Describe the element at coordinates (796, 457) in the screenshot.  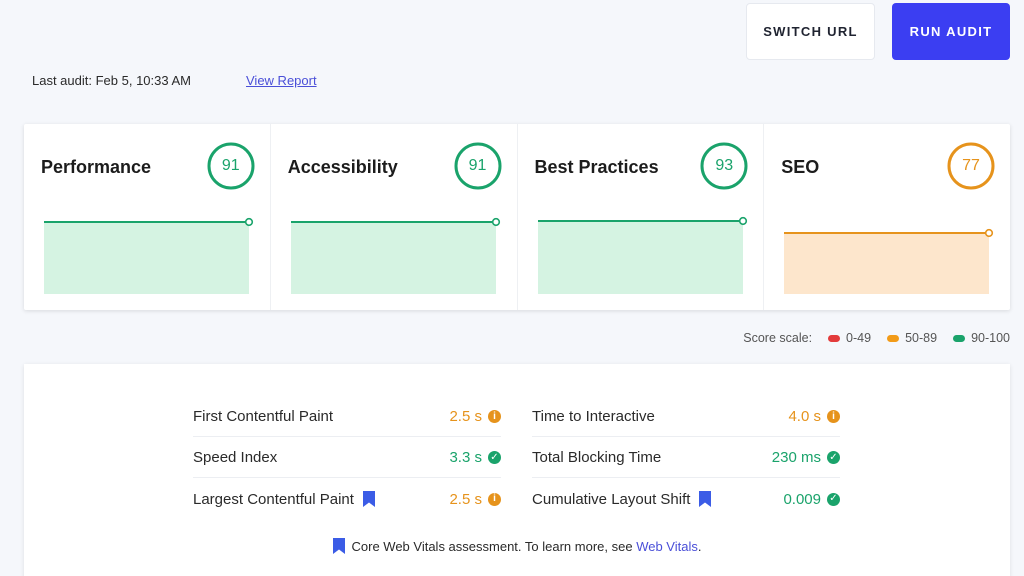
I see `metric-value: 230 ms` at that location.